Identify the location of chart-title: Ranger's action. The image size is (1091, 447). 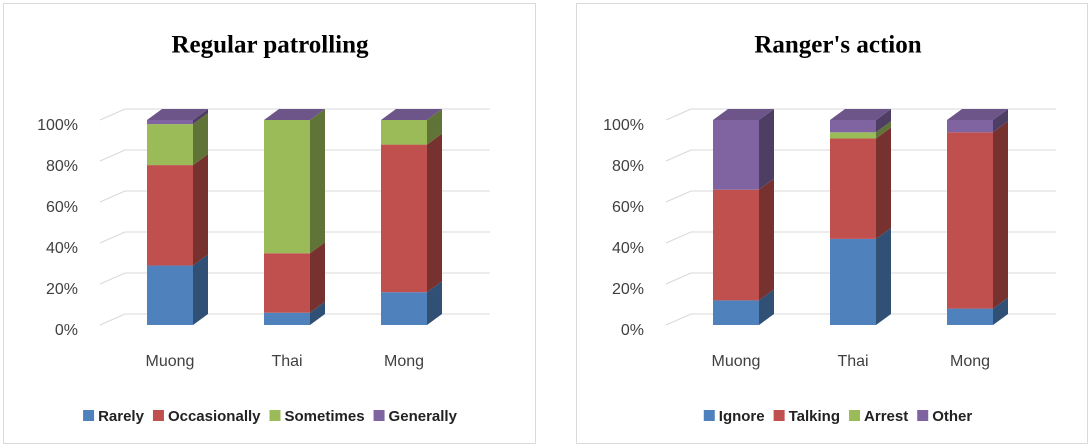
(837, 45).